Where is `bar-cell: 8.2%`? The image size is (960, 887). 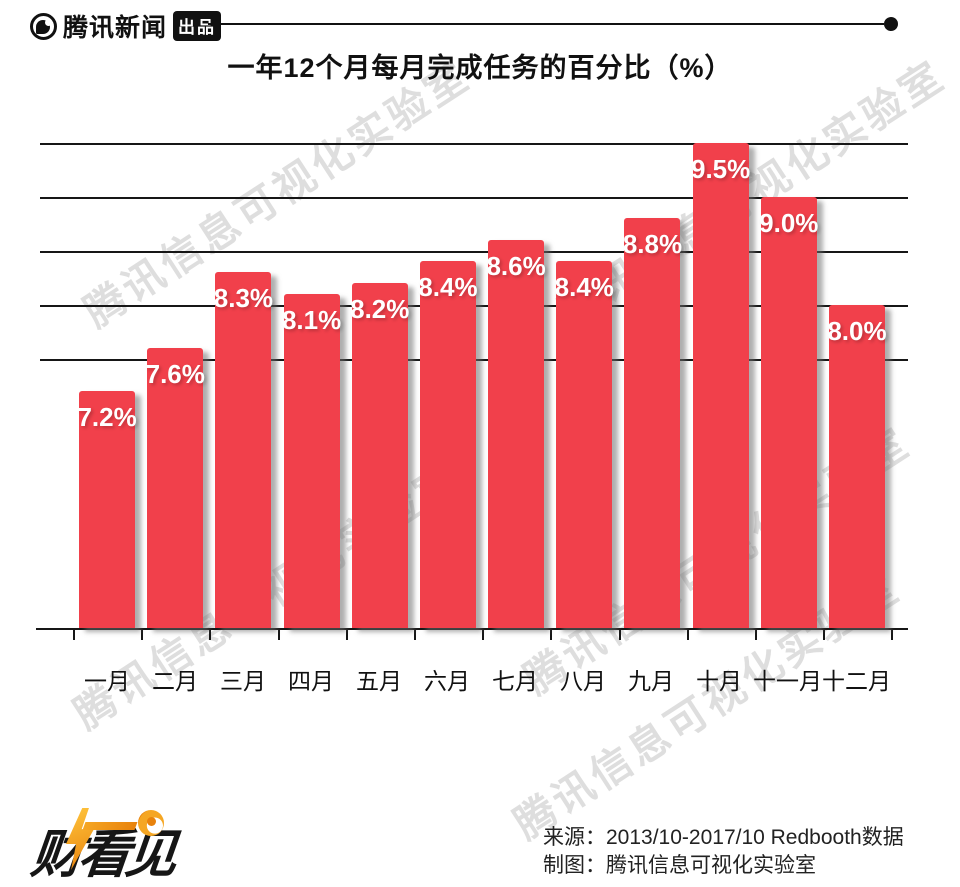 bar-cell: 8.2% is located at coordinates (380, 364).